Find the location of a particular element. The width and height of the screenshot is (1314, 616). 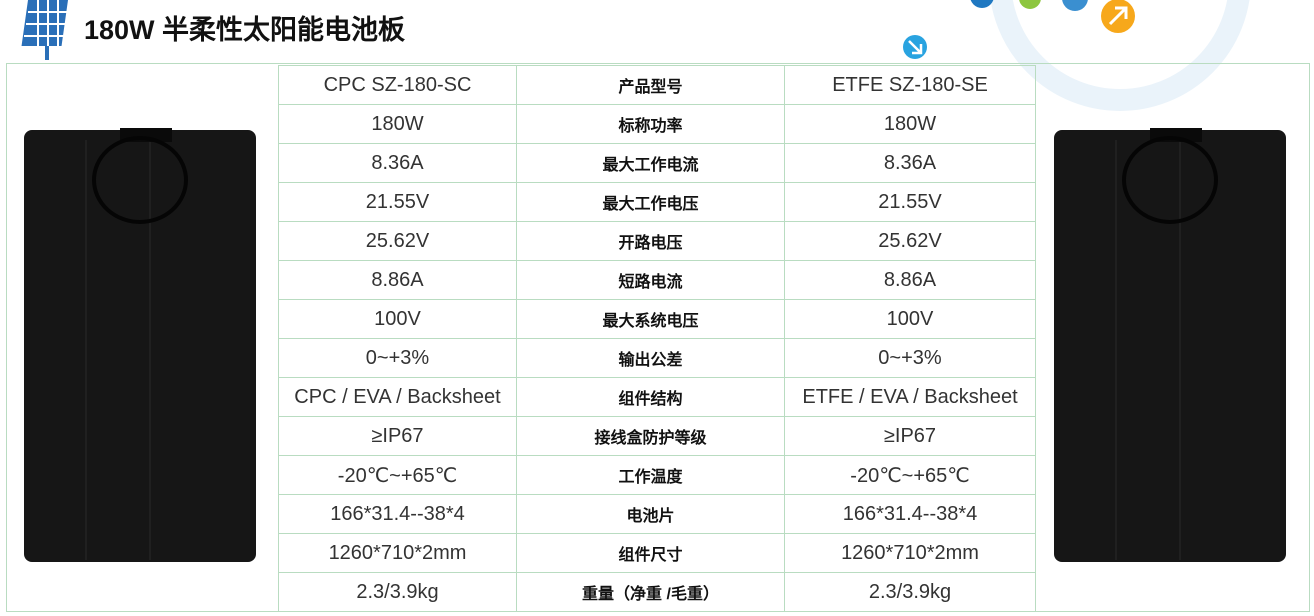

spec-label: 电池片 is located at coordinates (650, 514).